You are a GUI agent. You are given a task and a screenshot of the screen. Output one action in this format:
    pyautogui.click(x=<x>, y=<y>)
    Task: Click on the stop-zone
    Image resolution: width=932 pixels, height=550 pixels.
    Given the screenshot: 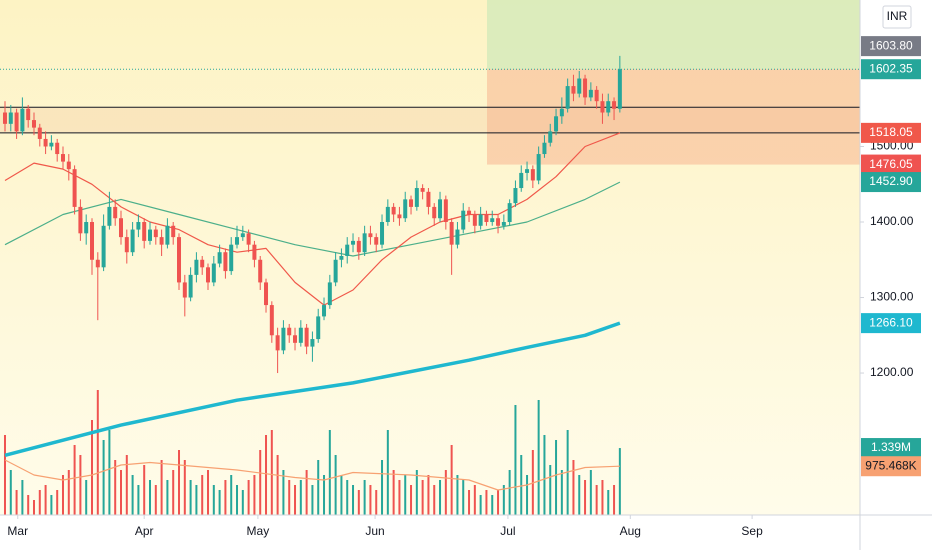 What is the action you would take?
    pyautogui.click(x=673, y=117)
    